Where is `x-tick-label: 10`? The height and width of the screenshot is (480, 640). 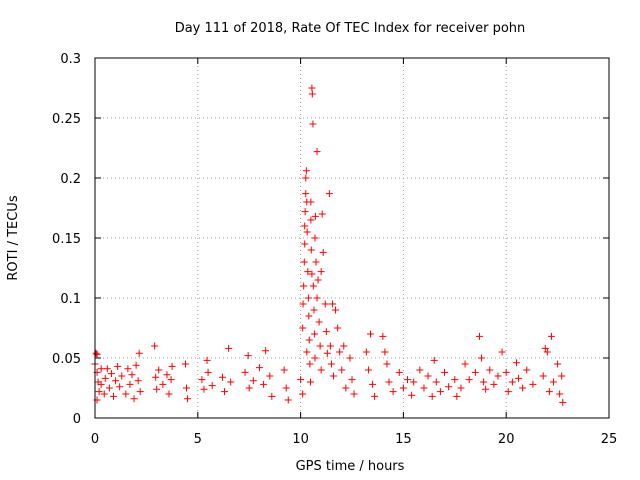
x-tick-label: 10 is located at coordinates (300, 439).